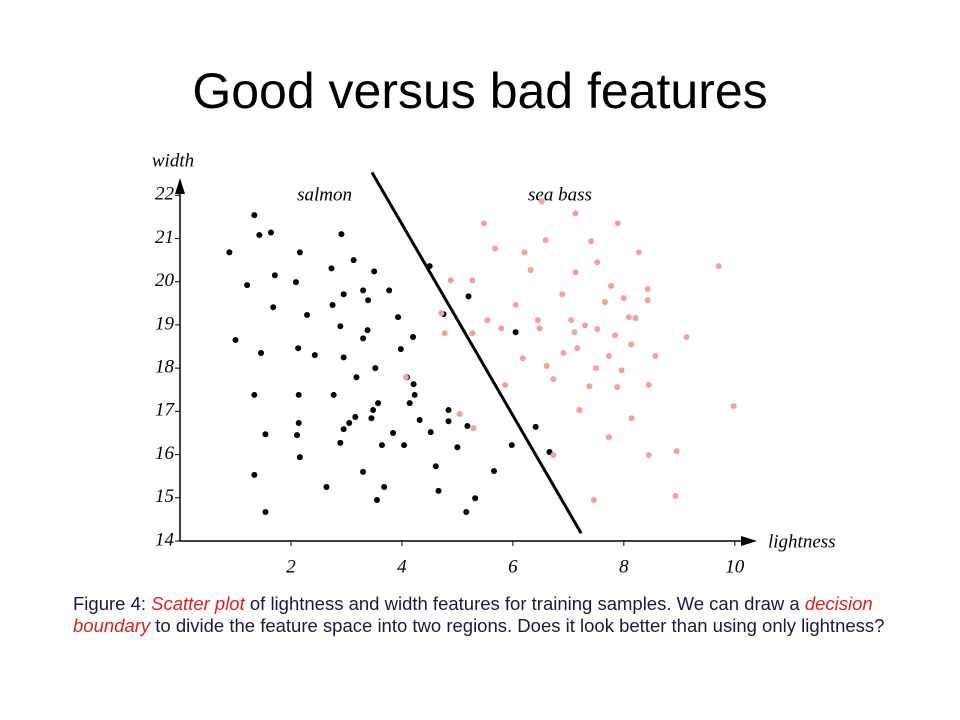 The height and width of the screenshot is (720, 960). I want to click on class-label: sea bass, so click(560, 194).